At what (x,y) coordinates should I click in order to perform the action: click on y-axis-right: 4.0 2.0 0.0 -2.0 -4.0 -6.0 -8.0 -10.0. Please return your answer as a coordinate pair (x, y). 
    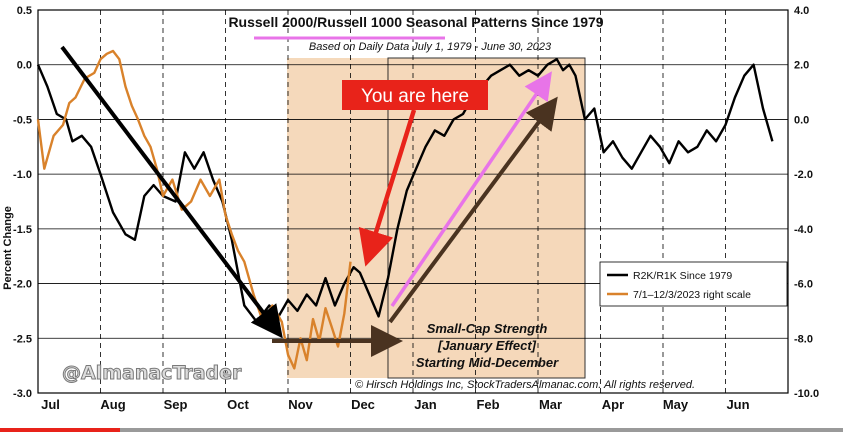
    Looking at the image, I should click on (806, 202).